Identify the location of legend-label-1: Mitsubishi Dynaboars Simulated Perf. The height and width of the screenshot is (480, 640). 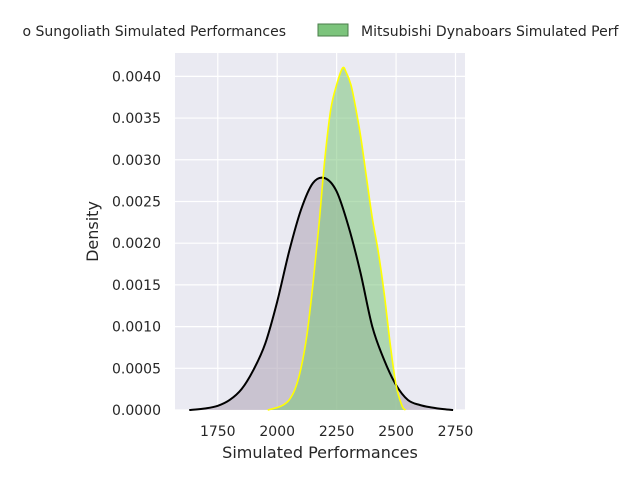
(490, 32).